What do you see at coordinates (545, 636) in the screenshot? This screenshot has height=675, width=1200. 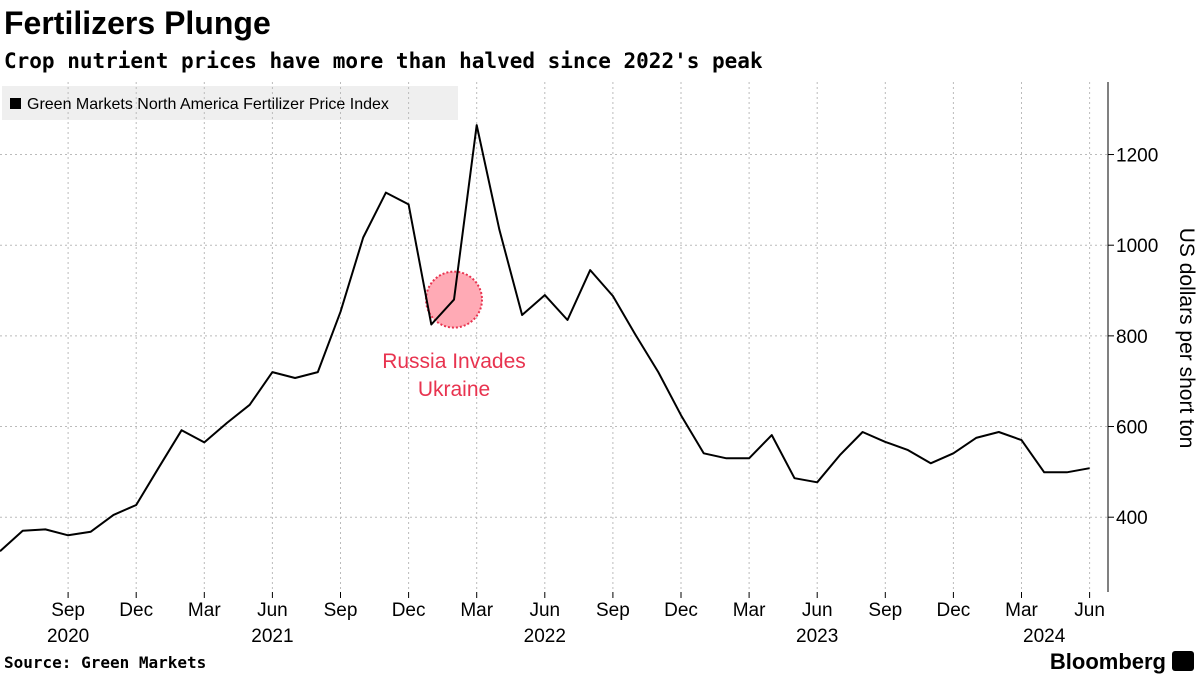 I see `x-year-label: 2022` at bounding box center [545, 636].